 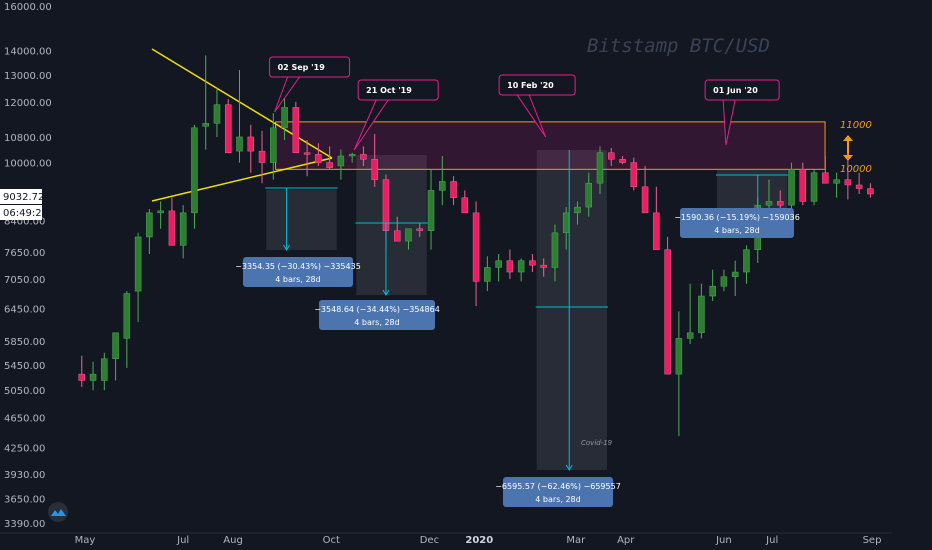 I want to click on logo-icon, so click(x=58, y=512).